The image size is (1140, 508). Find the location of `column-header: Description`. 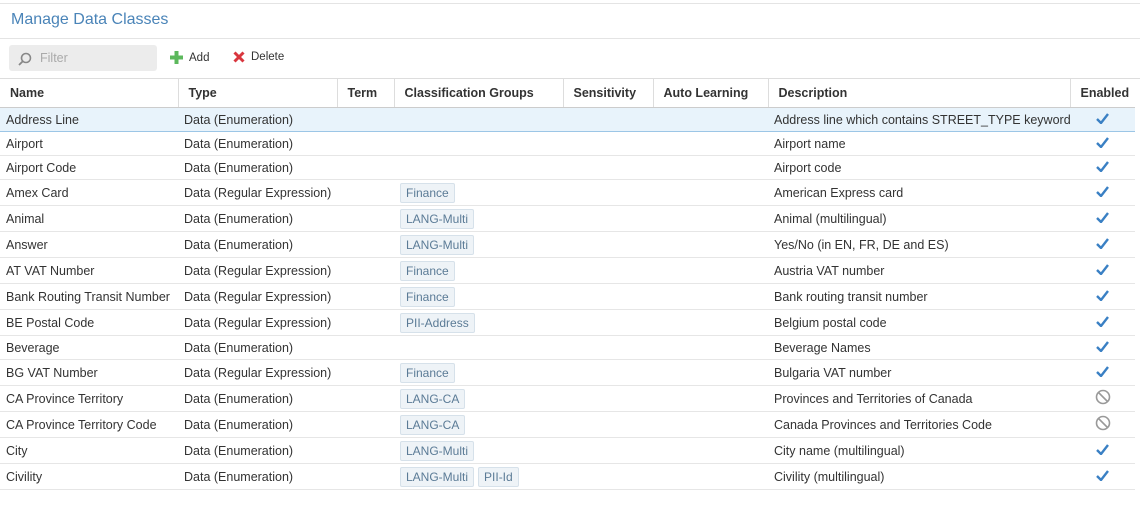

column-header: Description is located at coordinates (919, 93).